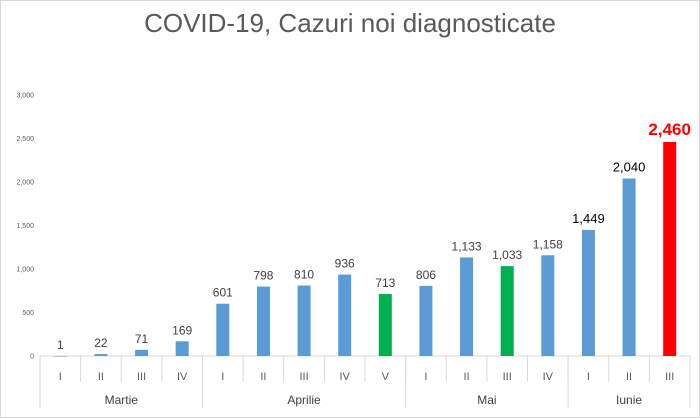  Describe the element at coordinates (25, 96) in the screenshot. I see `y-tick-label: 3,000` at that location.